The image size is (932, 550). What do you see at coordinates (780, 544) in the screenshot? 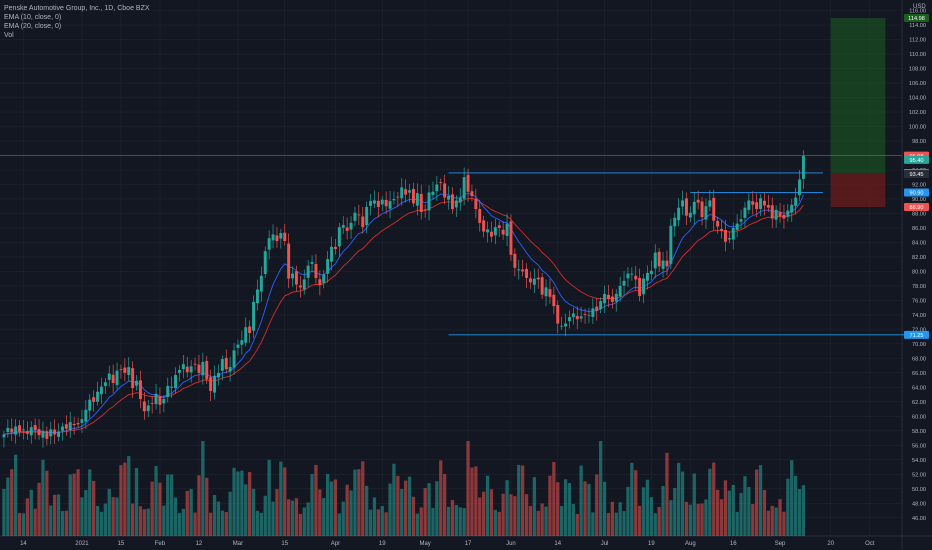
I see `x-tick-label: Sep` at bounding box center [780, 544].